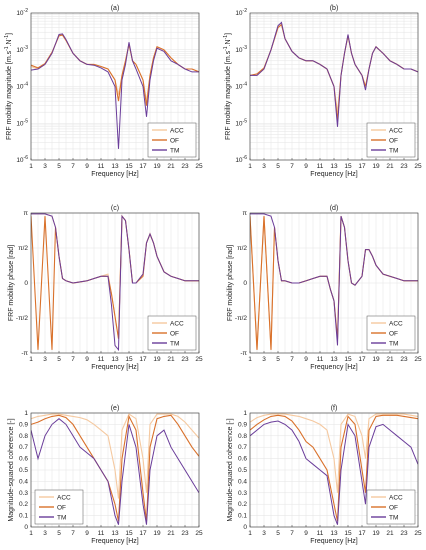 The width and height of the screenshot is (426, 550). What do you see at coordinates (23, 459) in the screenshot?
I see `y-tick-label: 0.6` at bounding box center [23, 459].